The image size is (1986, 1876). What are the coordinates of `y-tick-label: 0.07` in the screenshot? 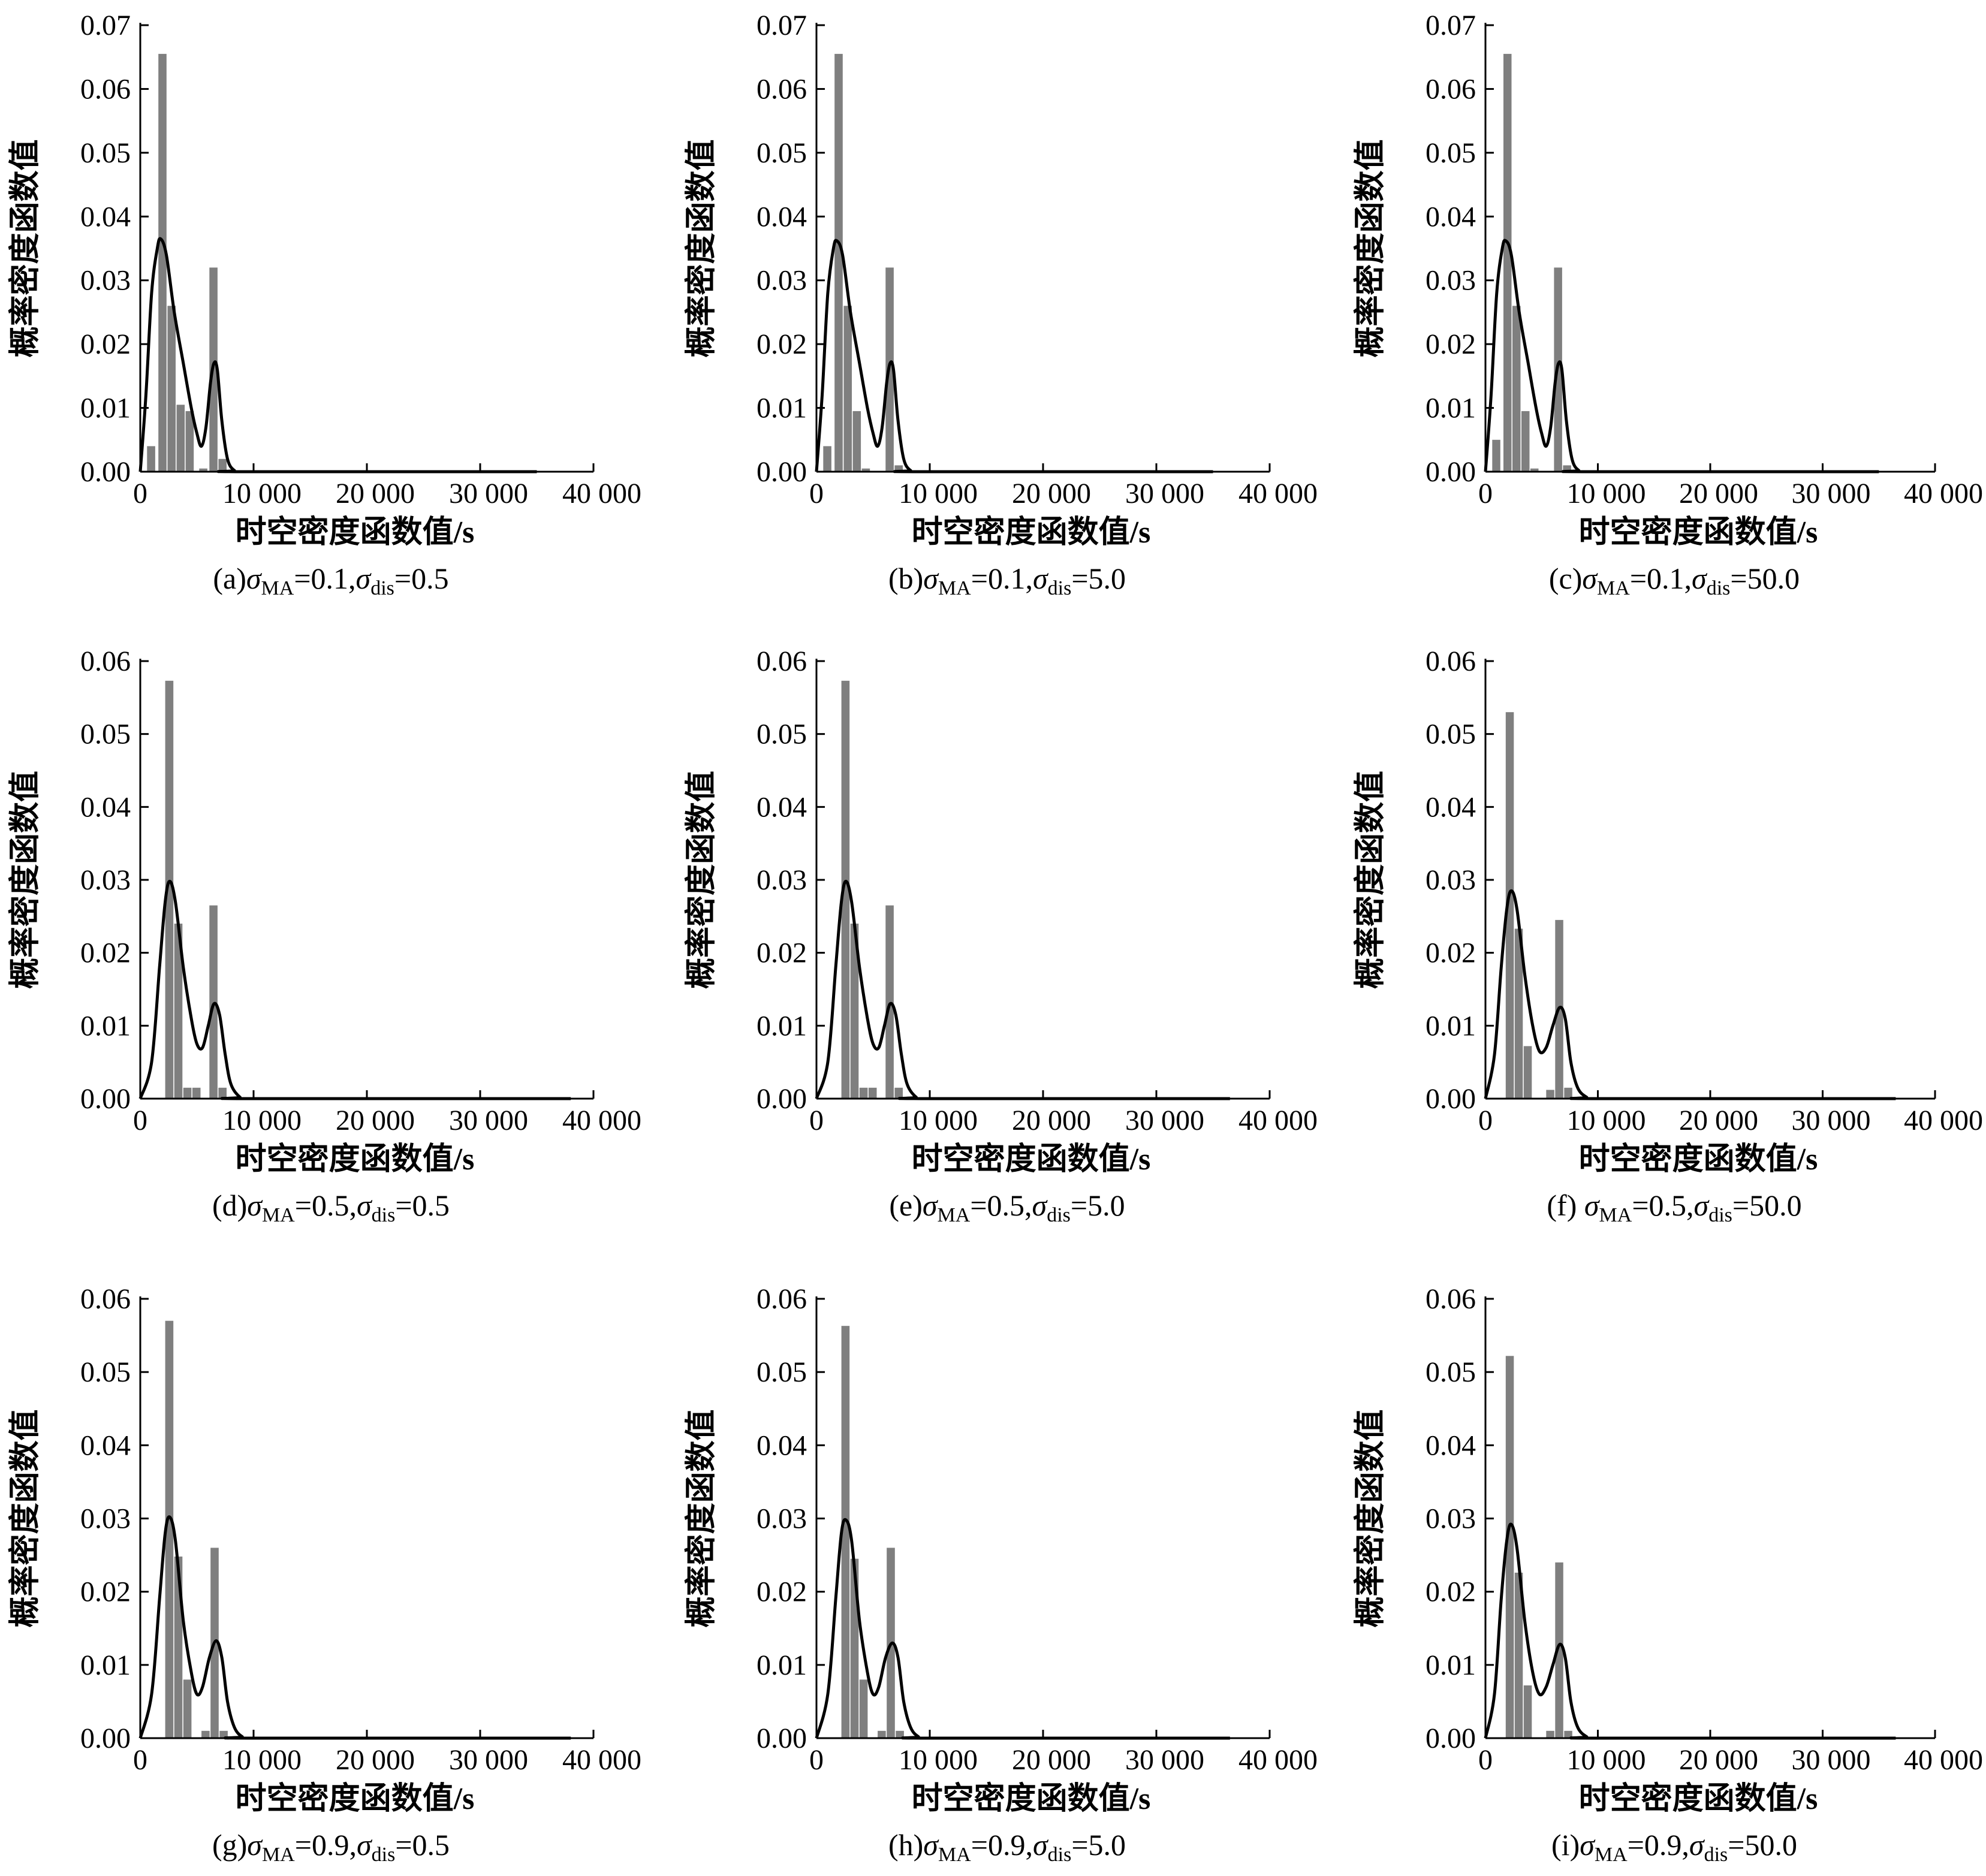 It's located at (782, 25).